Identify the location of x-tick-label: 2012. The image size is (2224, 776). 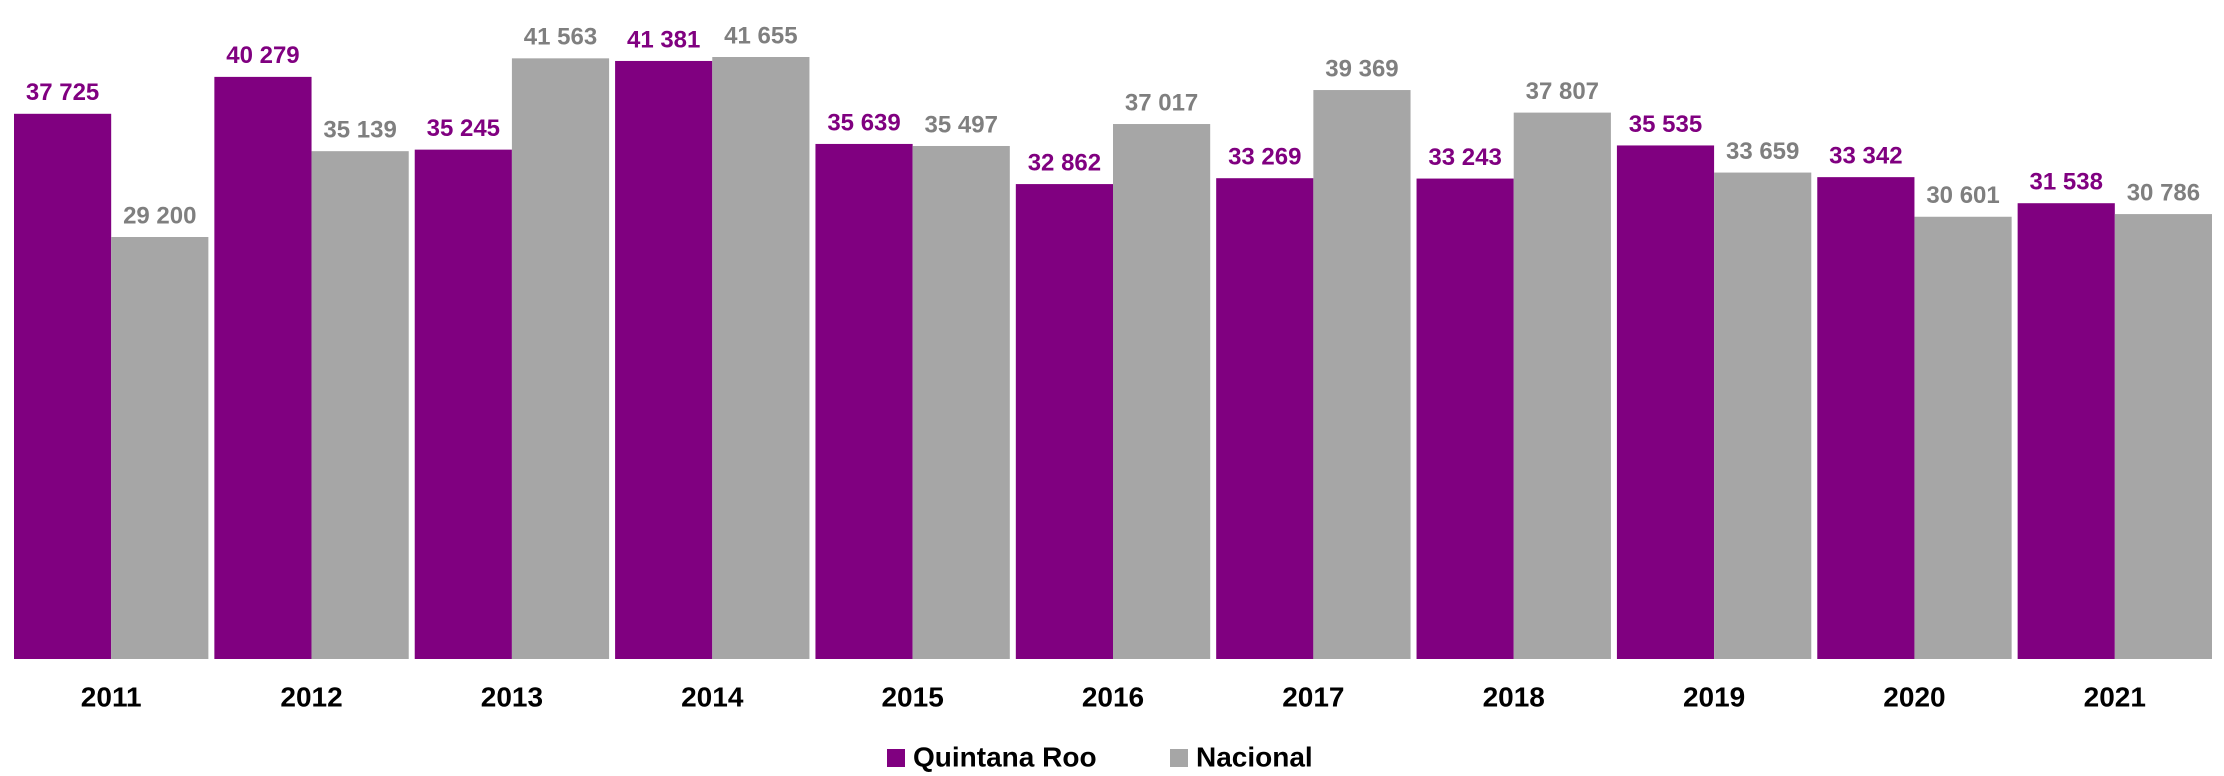
(311, 696).